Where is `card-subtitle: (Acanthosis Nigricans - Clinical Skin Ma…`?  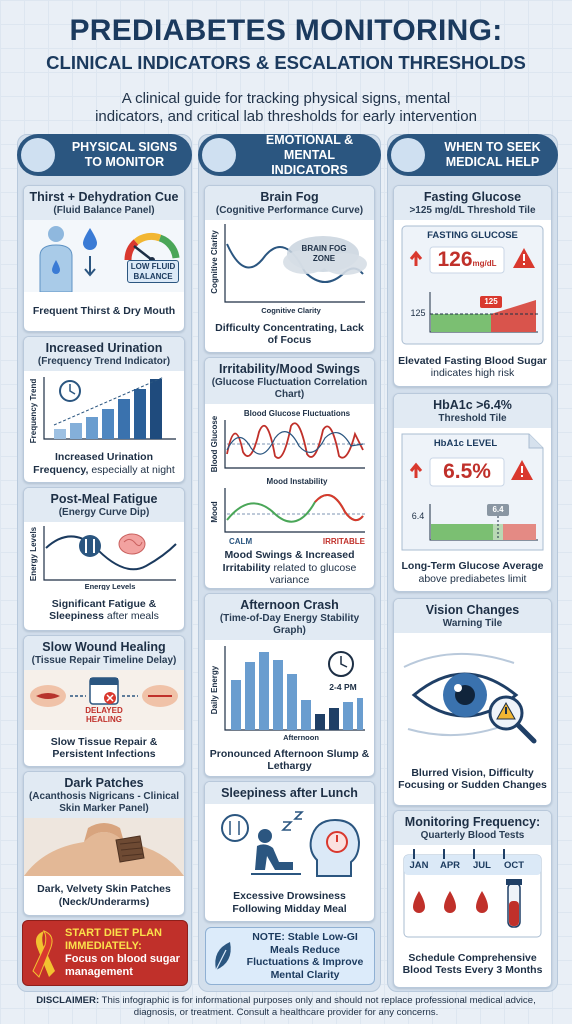 card-subtitle: (Acanthosis Nigricans - Clinical Skin Ma… is located at coordinates (104, 802).